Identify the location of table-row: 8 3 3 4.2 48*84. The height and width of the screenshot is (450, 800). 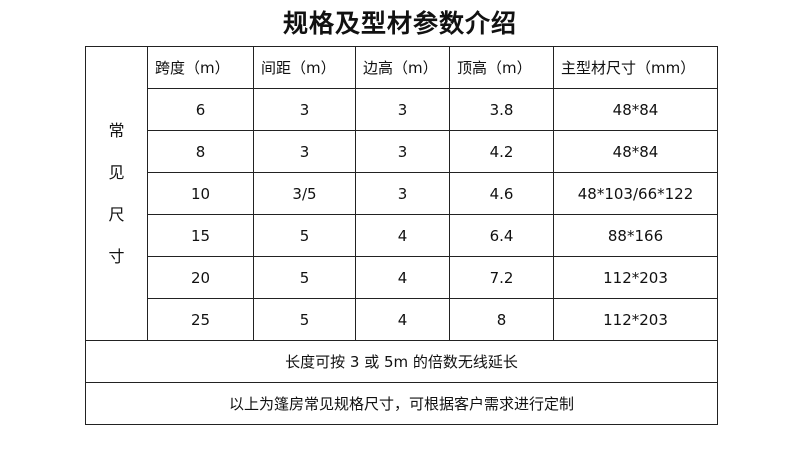
(402, 151).